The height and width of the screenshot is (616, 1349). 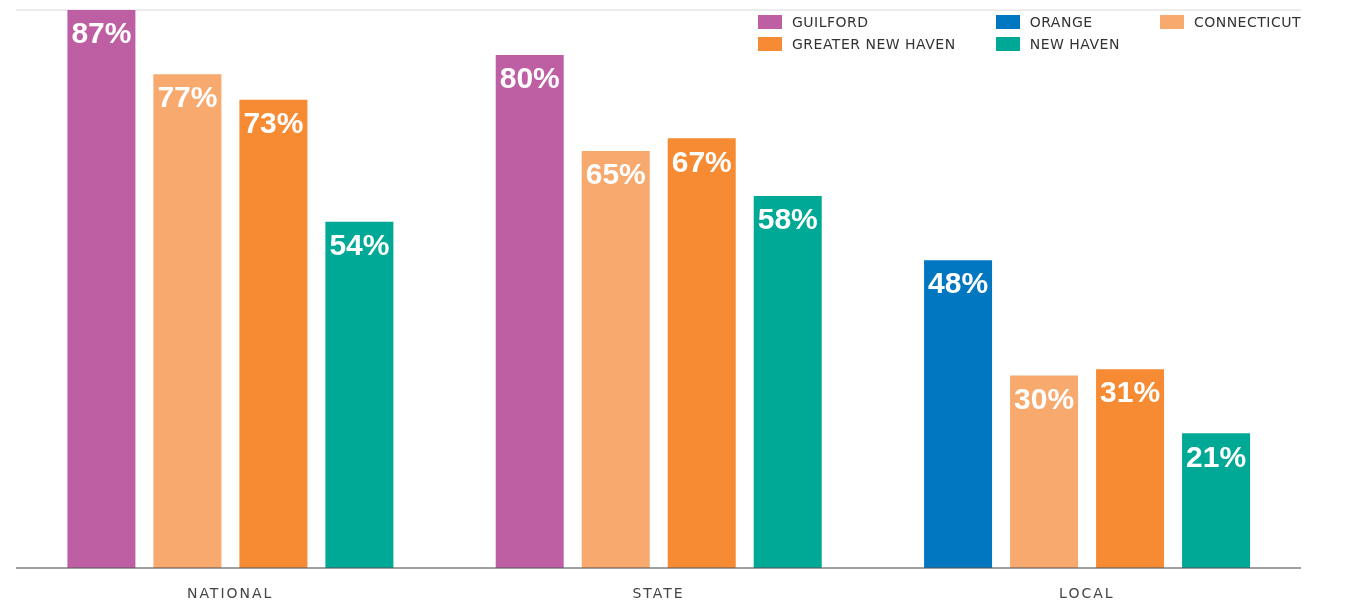 What do you see at coordinates (1074, 44) in the screenshot?
I see `legend-label: NEW HAVEN` at bounding box center [1074, 44].